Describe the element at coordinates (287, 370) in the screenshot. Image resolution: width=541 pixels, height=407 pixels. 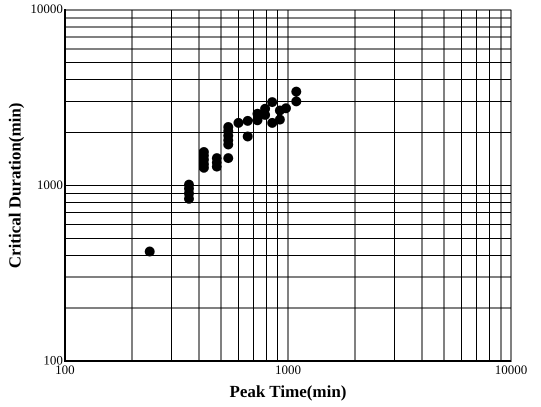
I see `x-tick-label: 1000` at that location.